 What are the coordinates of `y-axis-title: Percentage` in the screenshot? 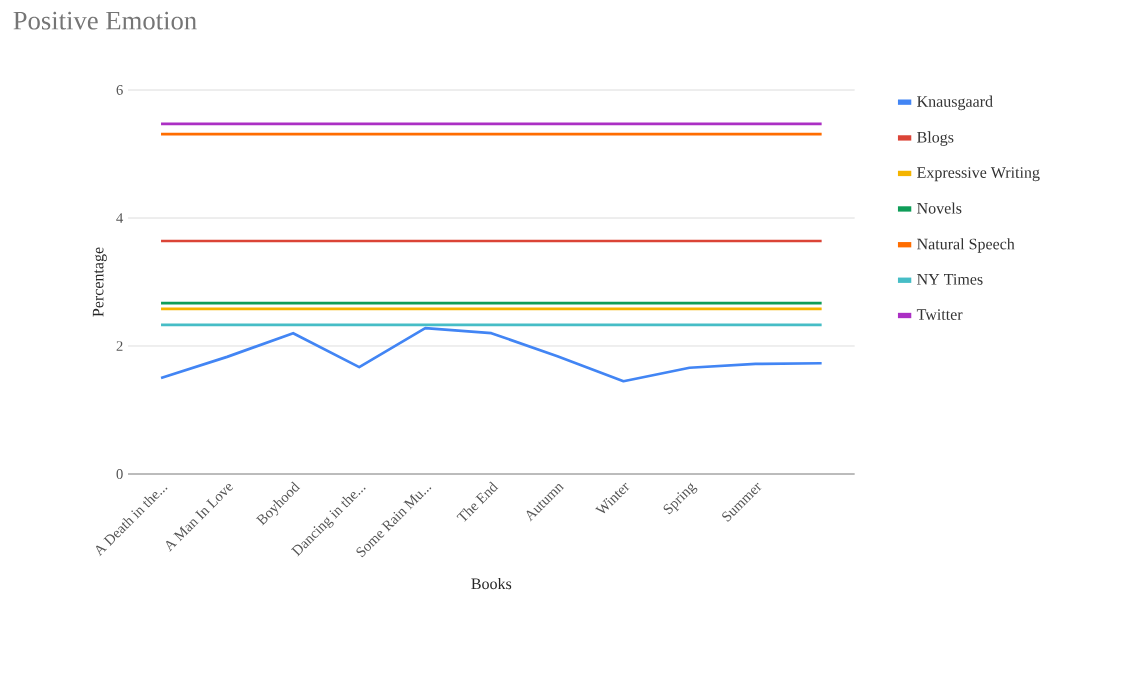 It's located at (99, 282).